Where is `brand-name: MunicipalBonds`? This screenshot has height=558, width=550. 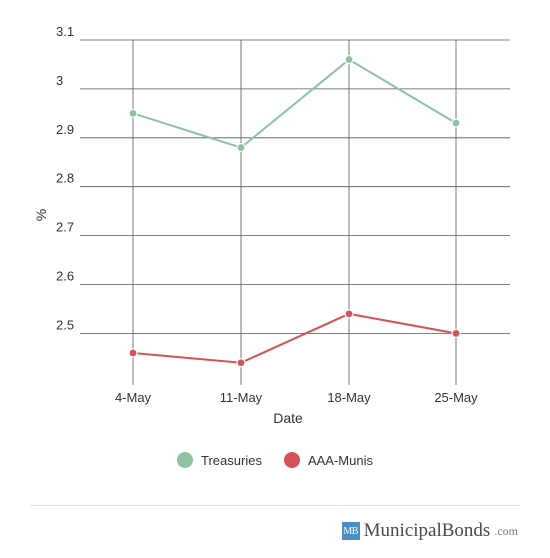 brand-name: MunicipalBonds is located at coordinates (427, 530).